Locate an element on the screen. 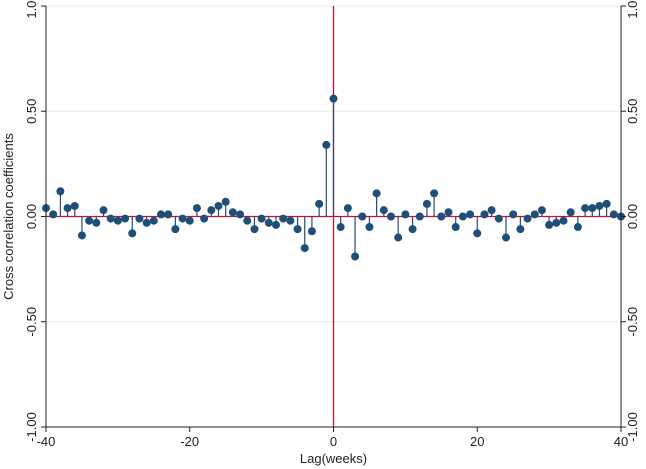 The image size is (646, 469). right-y-axis-ticks: -1.00 -0.50 0.00 0.50 1.00 is located at coordinates (630, 221).